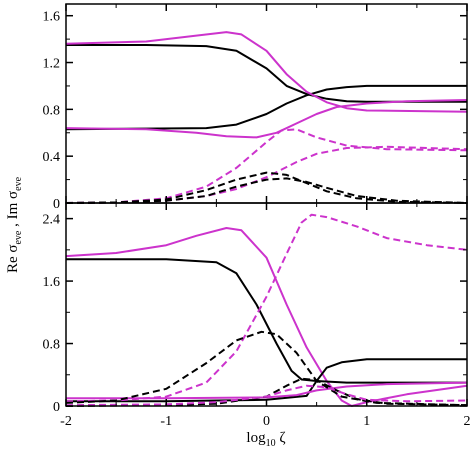 The width and height of the screenshot is (474, 449). I want to click on y-tick-label: 2.4, so click(52, 220).